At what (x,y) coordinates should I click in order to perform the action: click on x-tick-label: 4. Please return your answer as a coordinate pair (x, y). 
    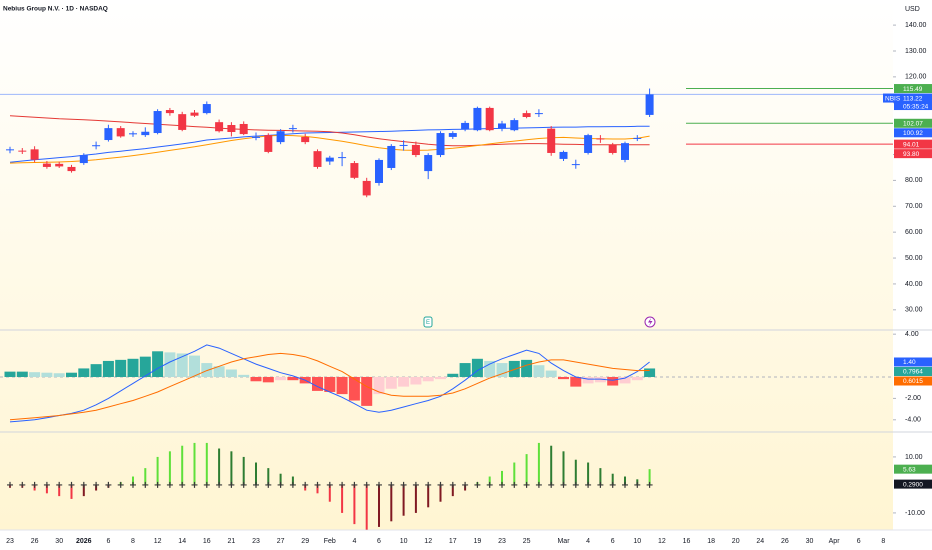
    Looking at the image, I should click on (588, 541).